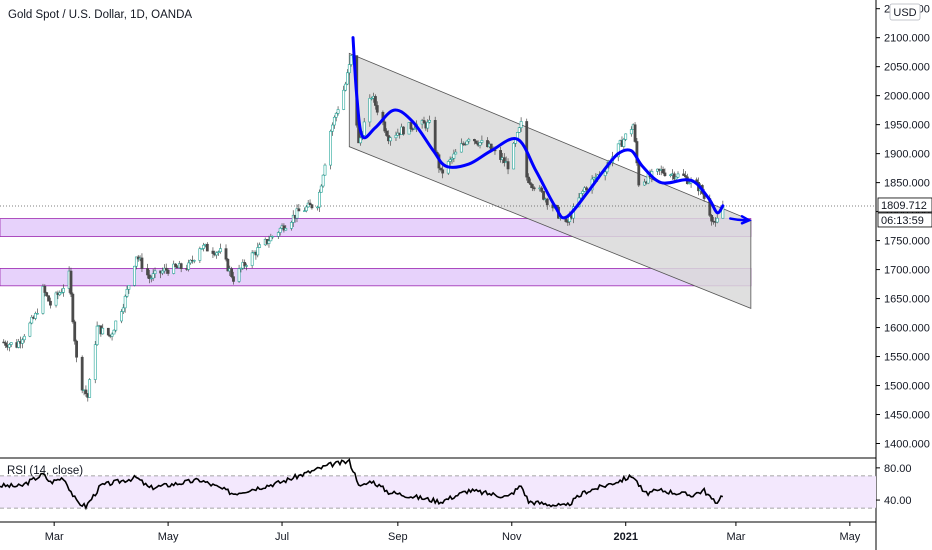 Image resolution: width=932 pixels, height=550 pixels. I want to click on time-tick-label: Mar, so click(54, 537).